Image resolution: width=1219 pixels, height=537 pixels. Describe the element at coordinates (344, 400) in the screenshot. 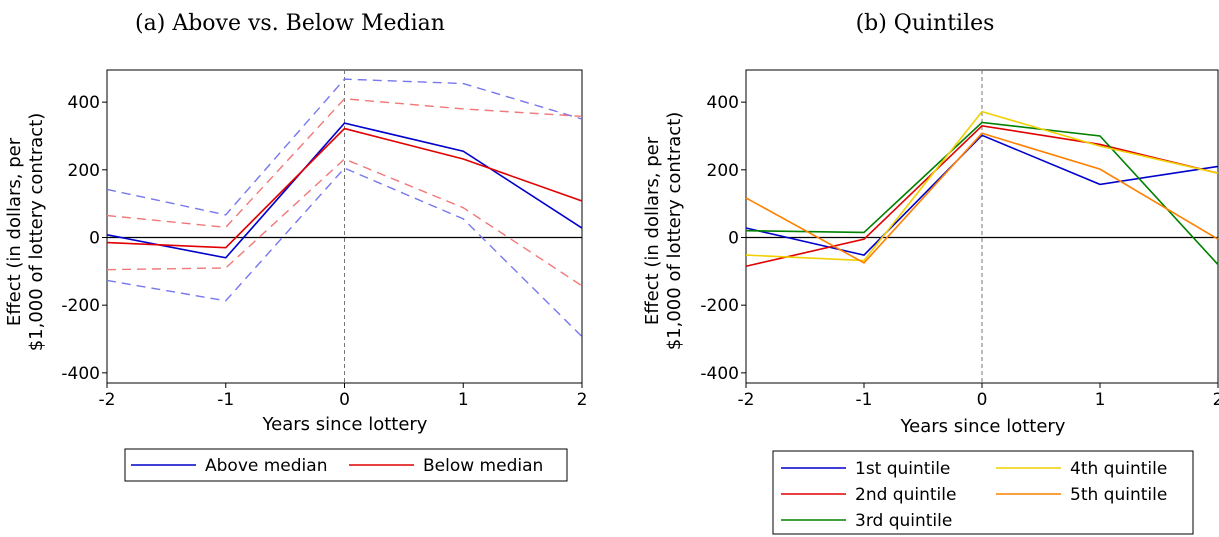

I see `panel-a-x-tick-label: 0` at that location.